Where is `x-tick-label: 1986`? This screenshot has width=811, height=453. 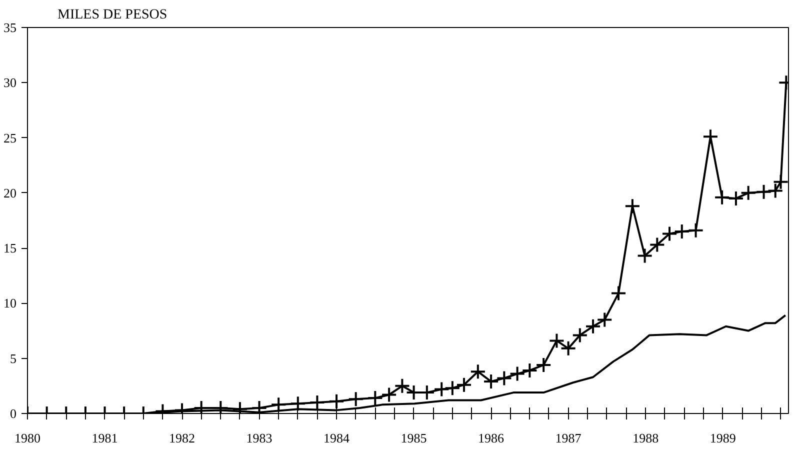 x-tick-label: 1986 is located at coordinates (491, 438).